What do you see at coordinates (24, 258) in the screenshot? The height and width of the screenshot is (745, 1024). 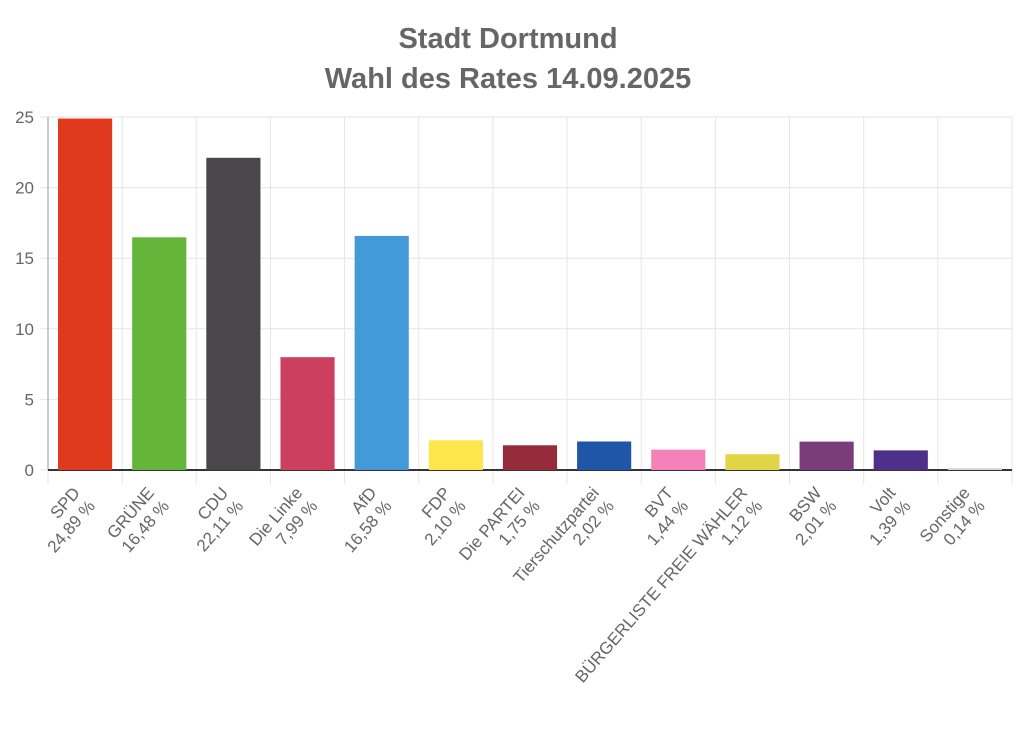 I see `y-tick-label: 15` at bounding box center [24, 258].